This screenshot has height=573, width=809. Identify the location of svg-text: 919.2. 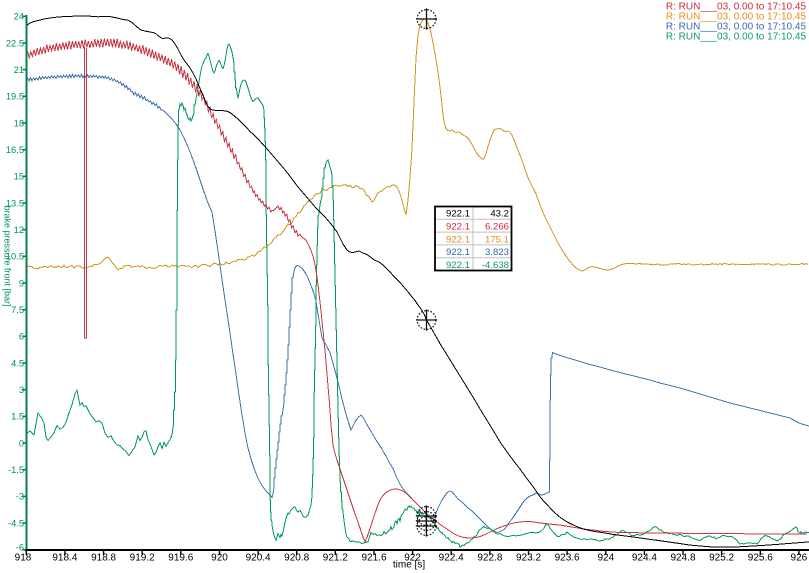
(142, 558).